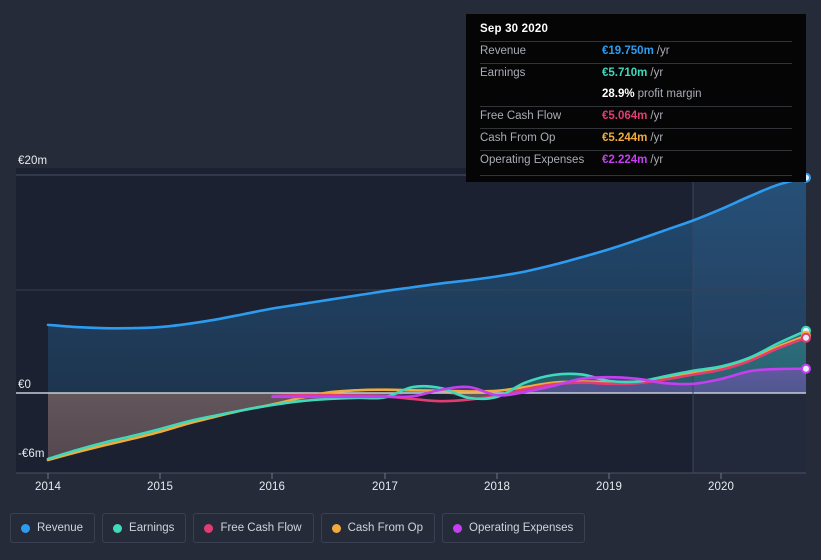  Describe the element at coordinates (385, 528) in the screenshot. I see `legend-item-label: Cash From Op` at that location.